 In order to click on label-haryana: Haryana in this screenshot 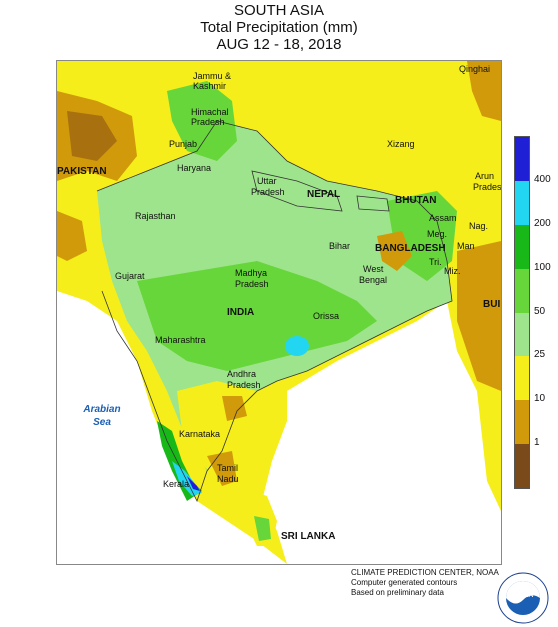, I will do `click(194, 168)`.